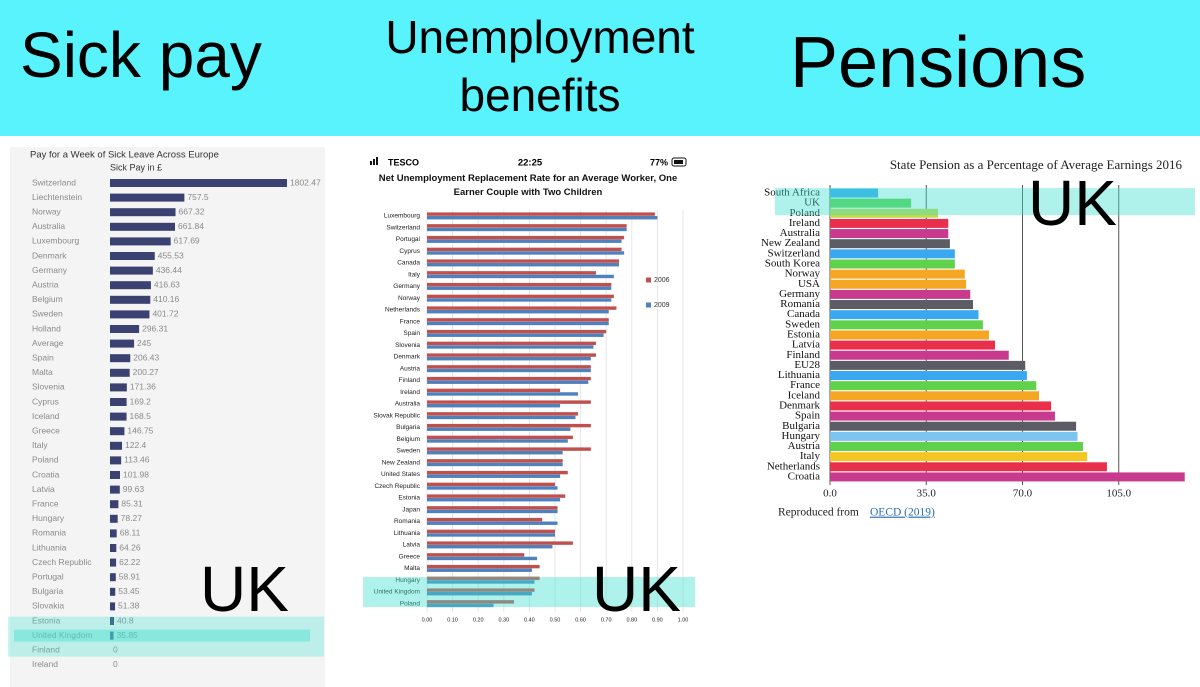 The height and width of the screenshot is (687, 1200). What do you see at coordinates (801, 426) in the screenshot?
I see `y-tick-label: Bulgaria` at bounding box center [801, 426].